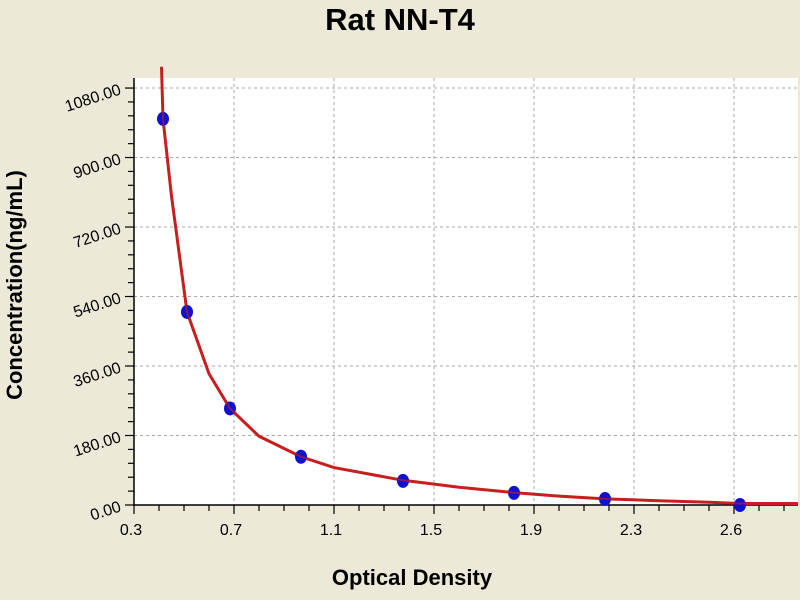  I want to click on x-tick-label: 1.1, so click(331, 530).